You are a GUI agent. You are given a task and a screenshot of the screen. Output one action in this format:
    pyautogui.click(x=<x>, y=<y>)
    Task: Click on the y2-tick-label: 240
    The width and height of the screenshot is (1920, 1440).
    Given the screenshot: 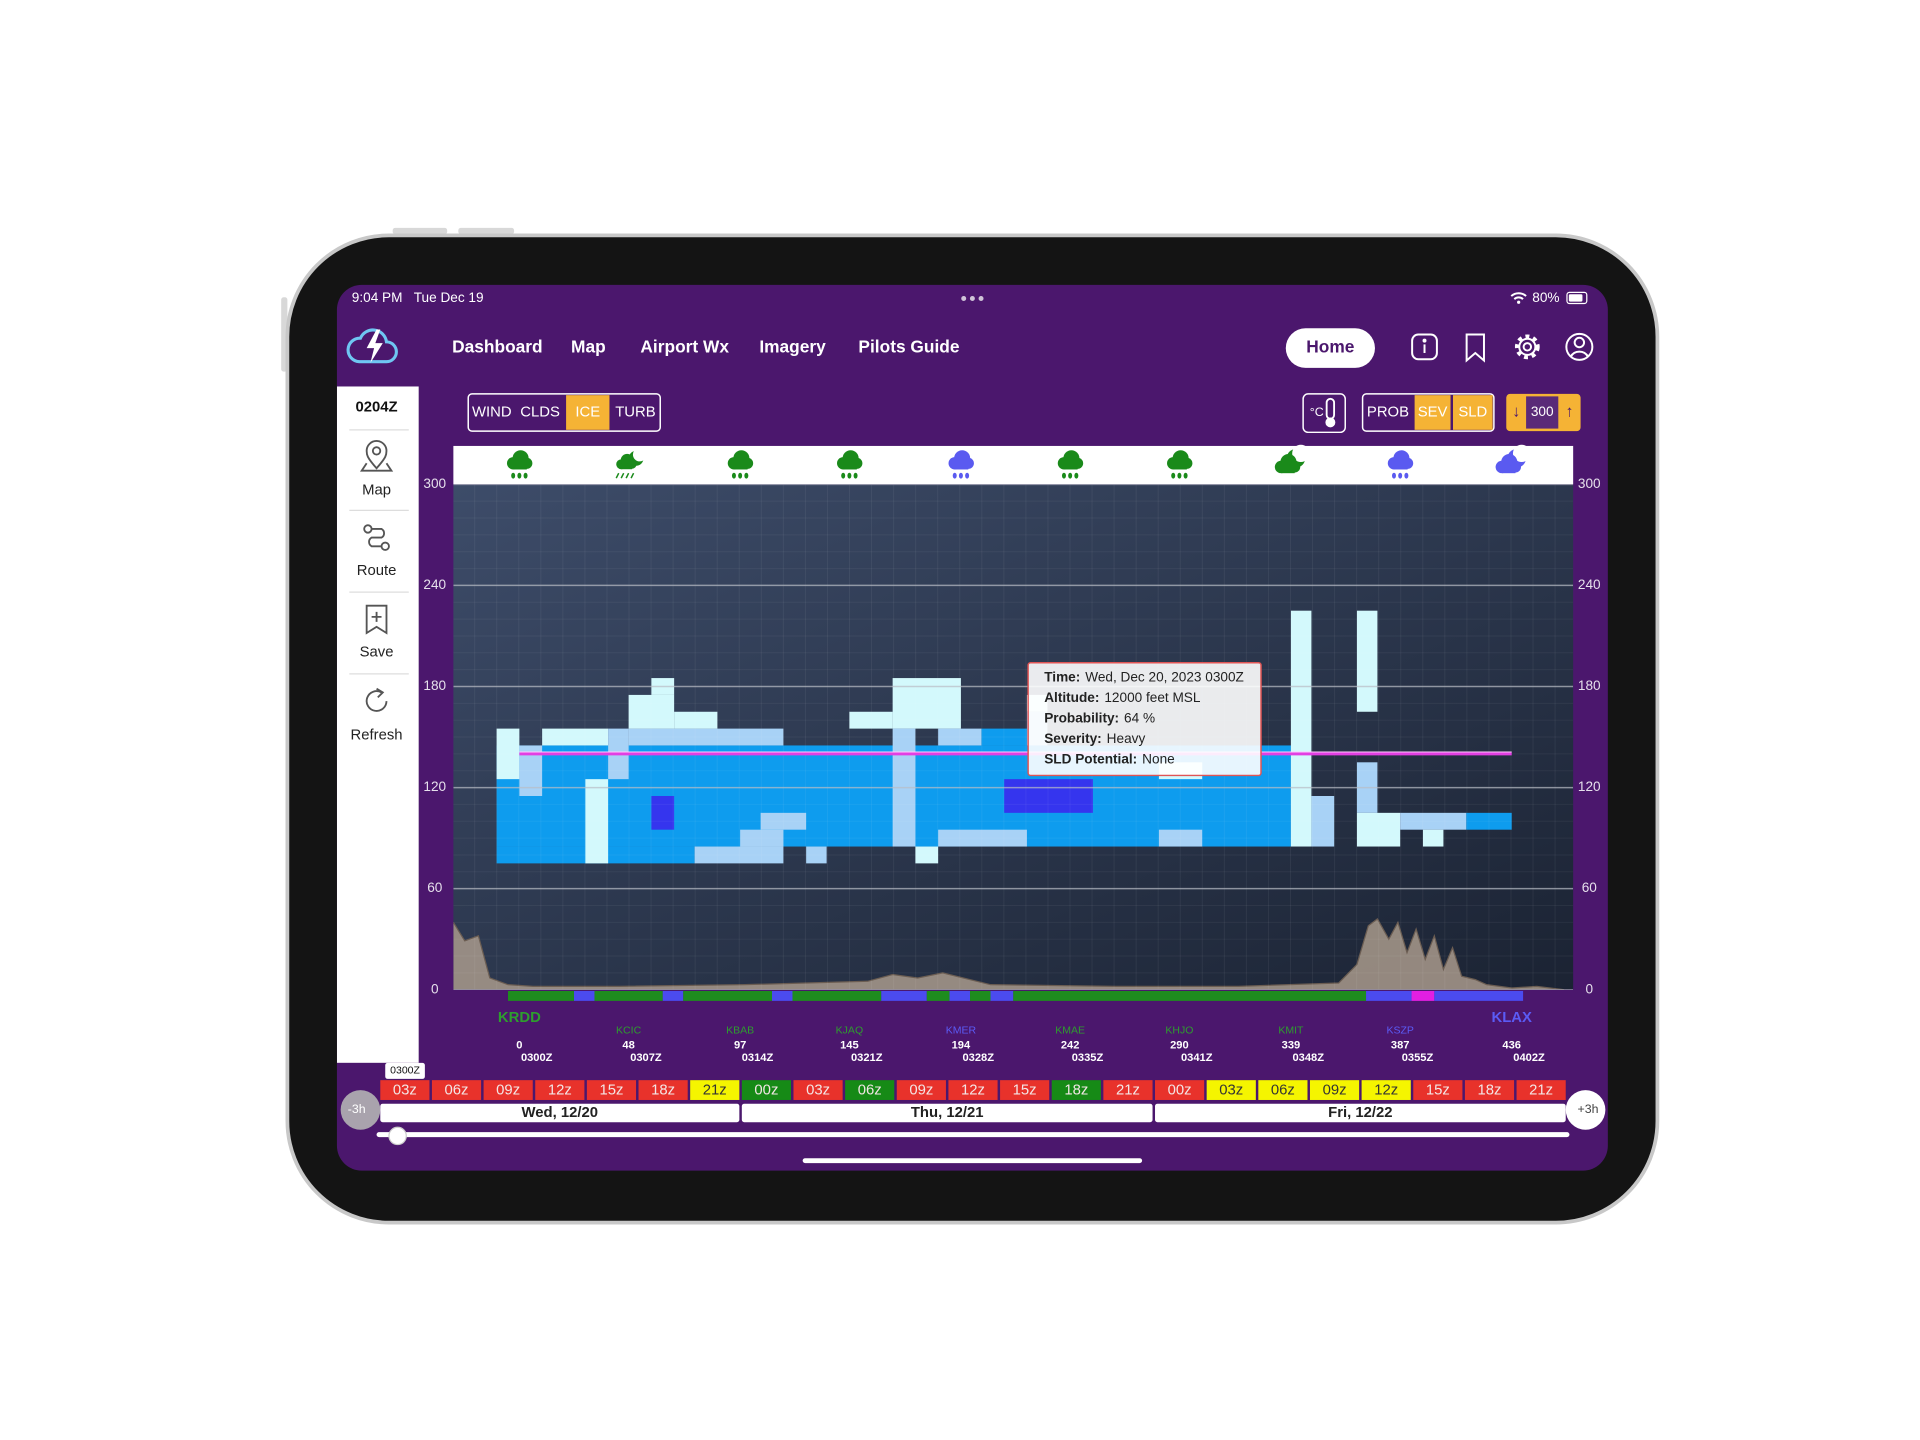 What is the action you would take?
    pyautogui.click(x=1589, y=584)
    